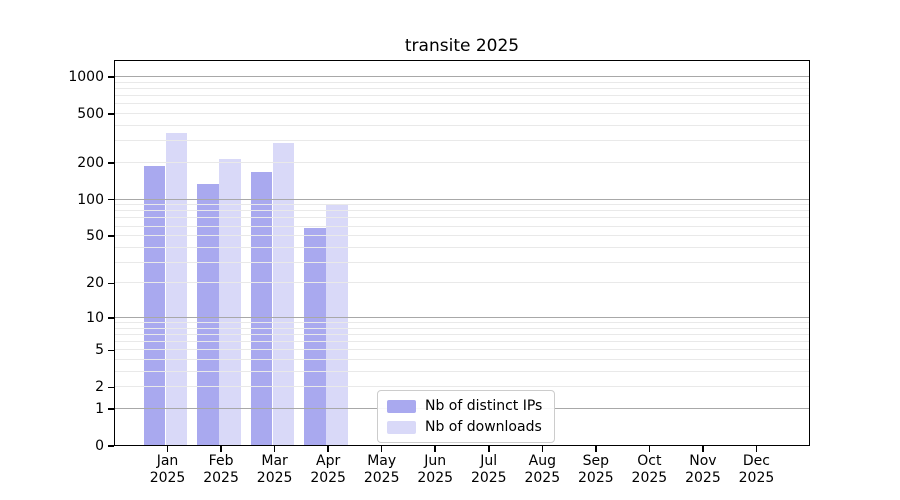  What do you see at coordinates (95, 283) in the screenshot?
I see `y-tick-label: 20` at bounding box center [95, 283].